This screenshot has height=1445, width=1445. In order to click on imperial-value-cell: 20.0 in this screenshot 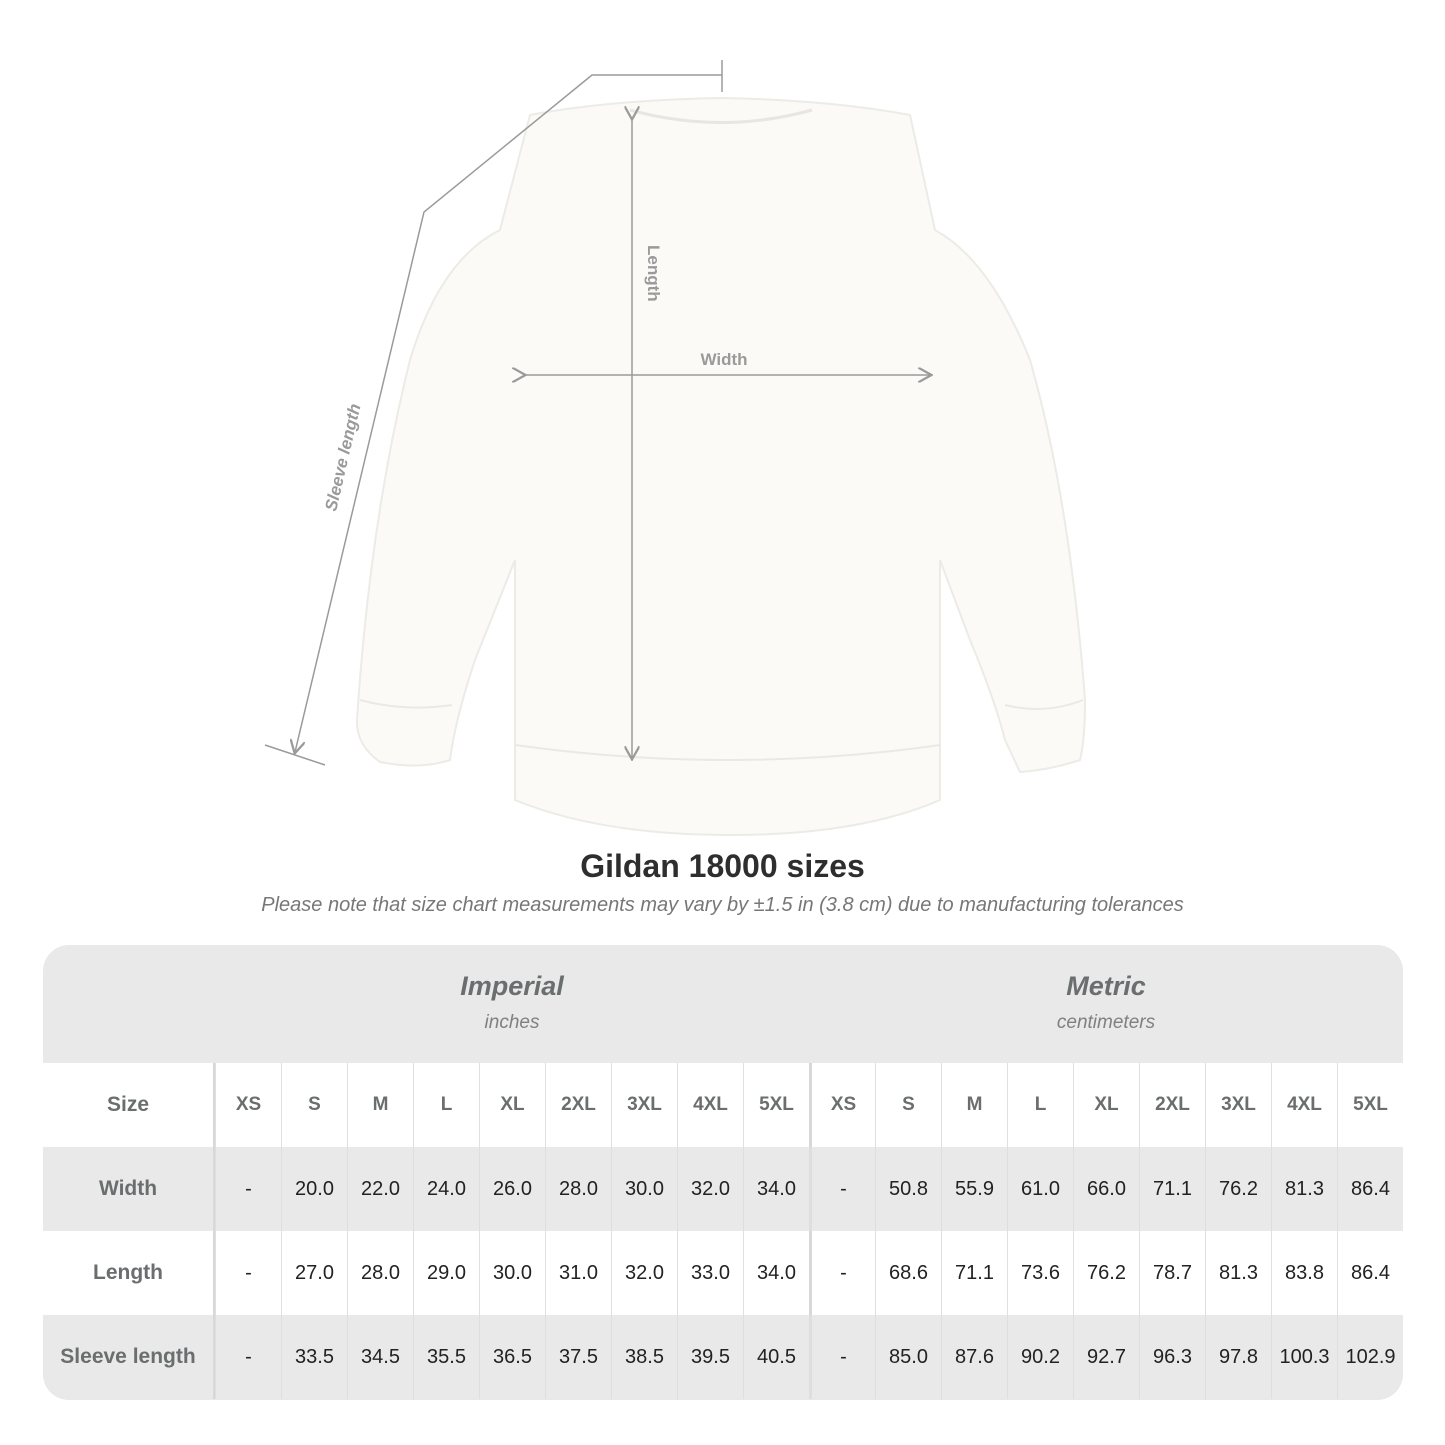, I will do `click(314, 1189)`.